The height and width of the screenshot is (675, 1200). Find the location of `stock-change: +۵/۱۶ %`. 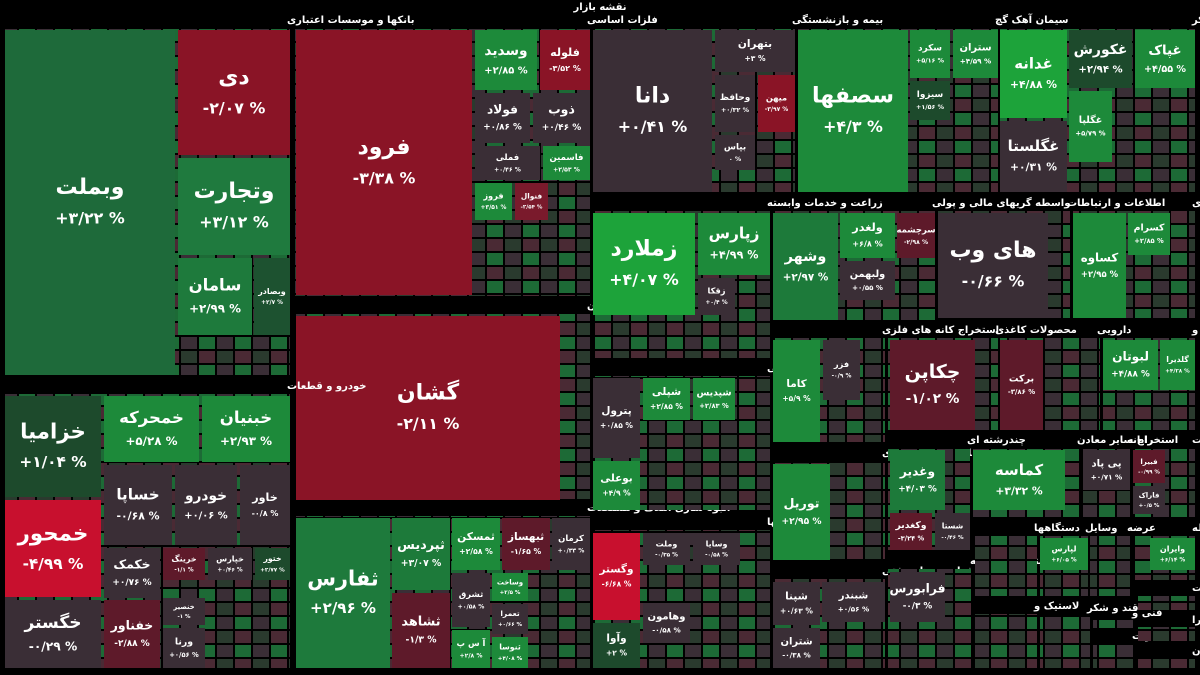

stock-change: +۵/۱۶ % is located at coordinates (930, 61).